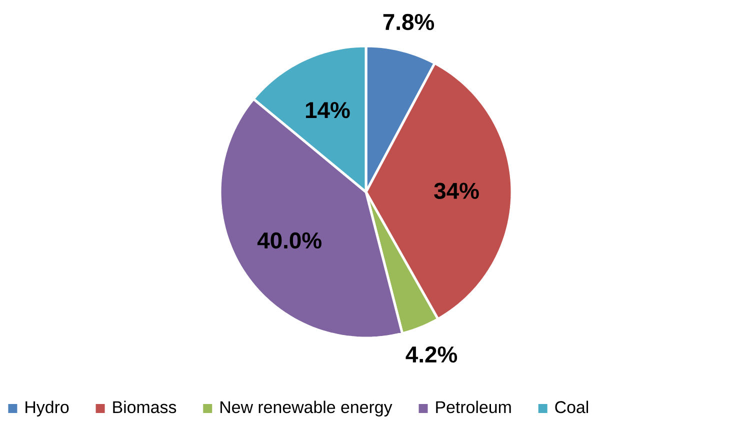 The height and width of the screenshot is (427, 732). I want to click on legend-label: Petroleum, so click(473, 407).